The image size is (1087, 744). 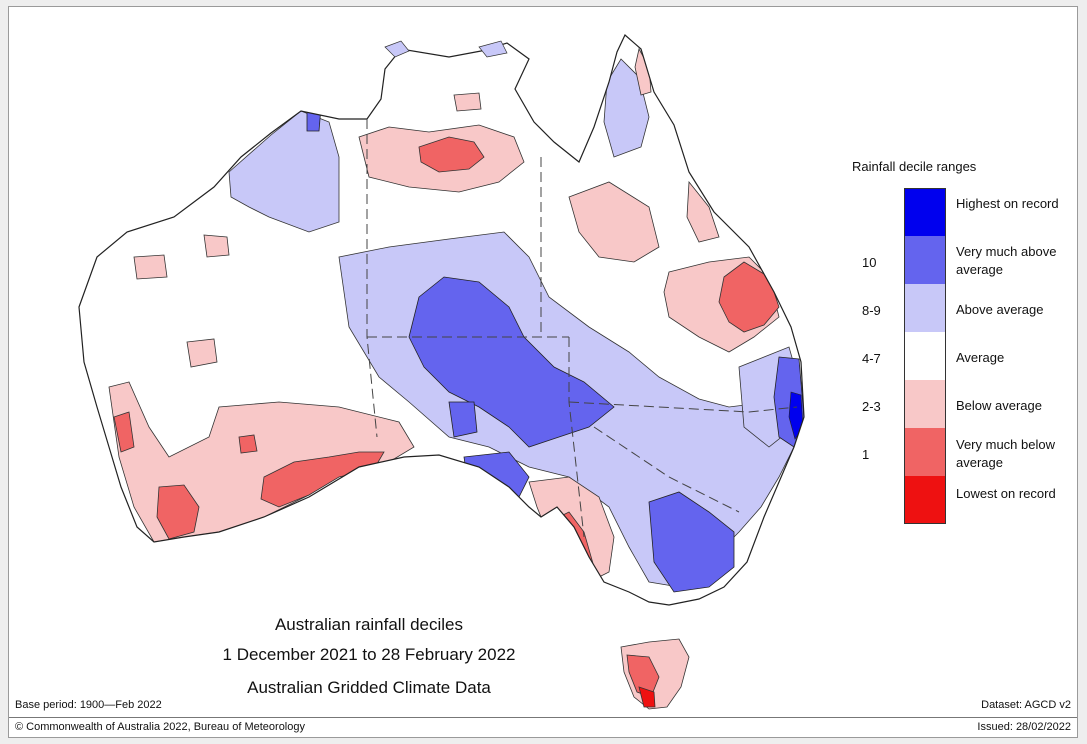 What do you see at coordinates (925, 212) in the screenshot?
I see `legend-swatch-highest` at bounding box center [925, 212].